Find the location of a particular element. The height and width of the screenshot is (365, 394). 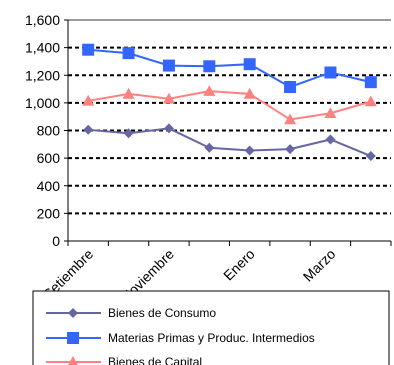

y-tick-label: 400 is located at coordinates (49, 186).